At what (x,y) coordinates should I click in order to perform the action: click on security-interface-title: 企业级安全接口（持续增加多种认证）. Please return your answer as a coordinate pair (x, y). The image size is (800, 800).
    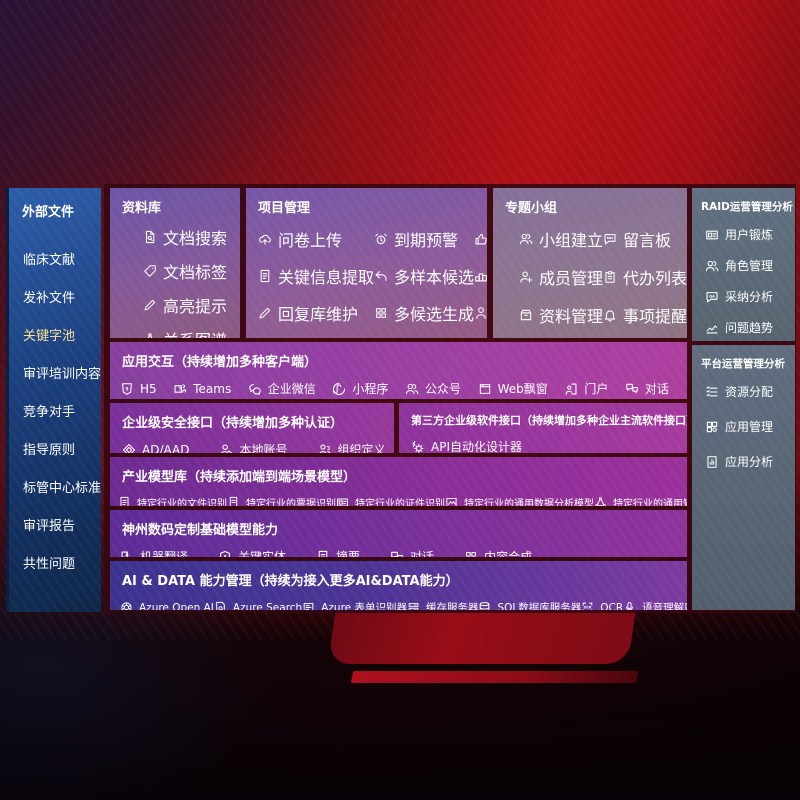
    Looking at the image, I should click on (233, 423).